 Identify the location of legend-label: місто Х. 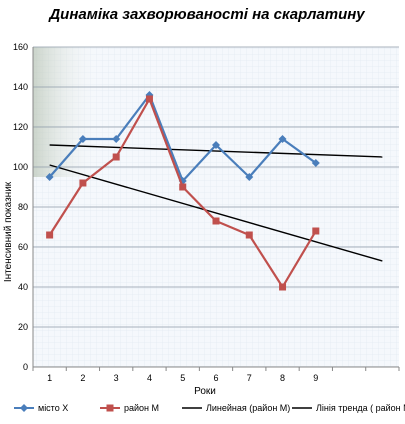
(53, 408).